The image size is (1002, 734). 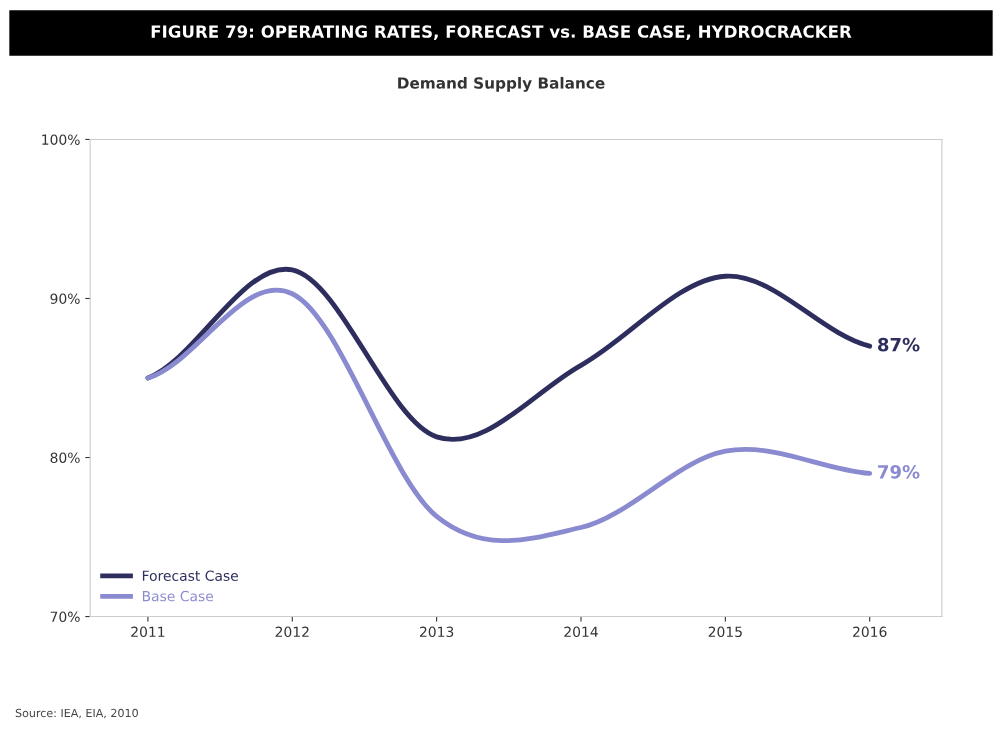 What do you see at coordinates (61, 139) in the screenshot?
I see `y-tick-label: 100%` at bounding box center [61, 139].